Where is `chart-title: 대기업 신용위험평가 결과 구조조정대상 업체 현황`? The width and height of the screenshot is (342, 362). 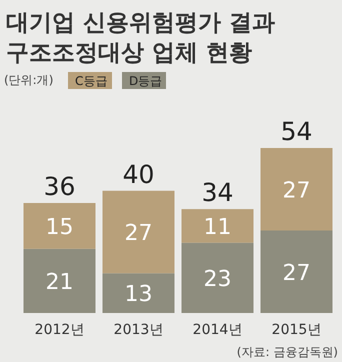
chart-title: 대기업 신용위험평가 결과 구조조정대상 업체 현황 is located at coordinates (141, 38).